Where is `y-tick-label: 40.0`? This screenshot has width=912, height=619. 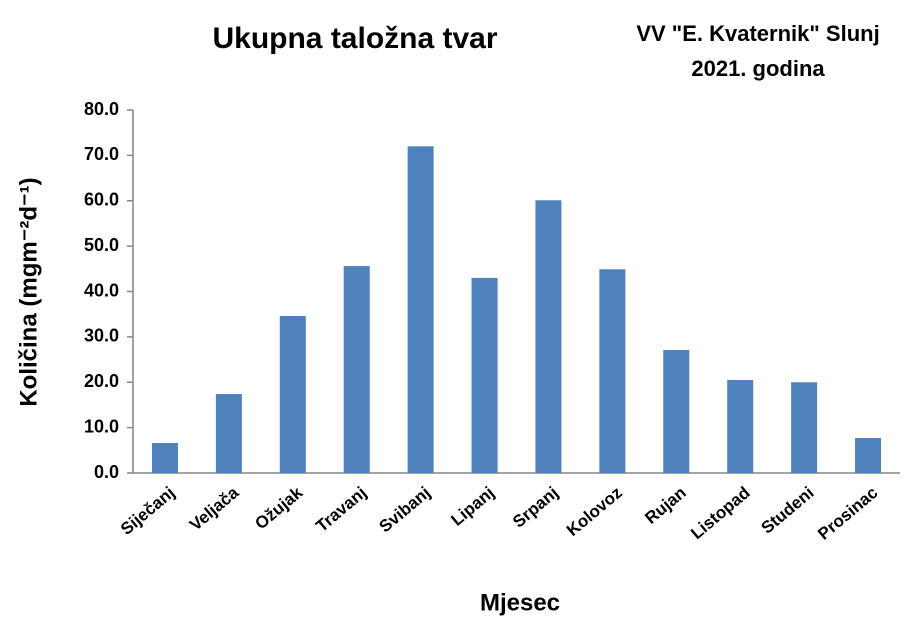 y-tick-label: 40.0 is located at coordinates (101, 290).